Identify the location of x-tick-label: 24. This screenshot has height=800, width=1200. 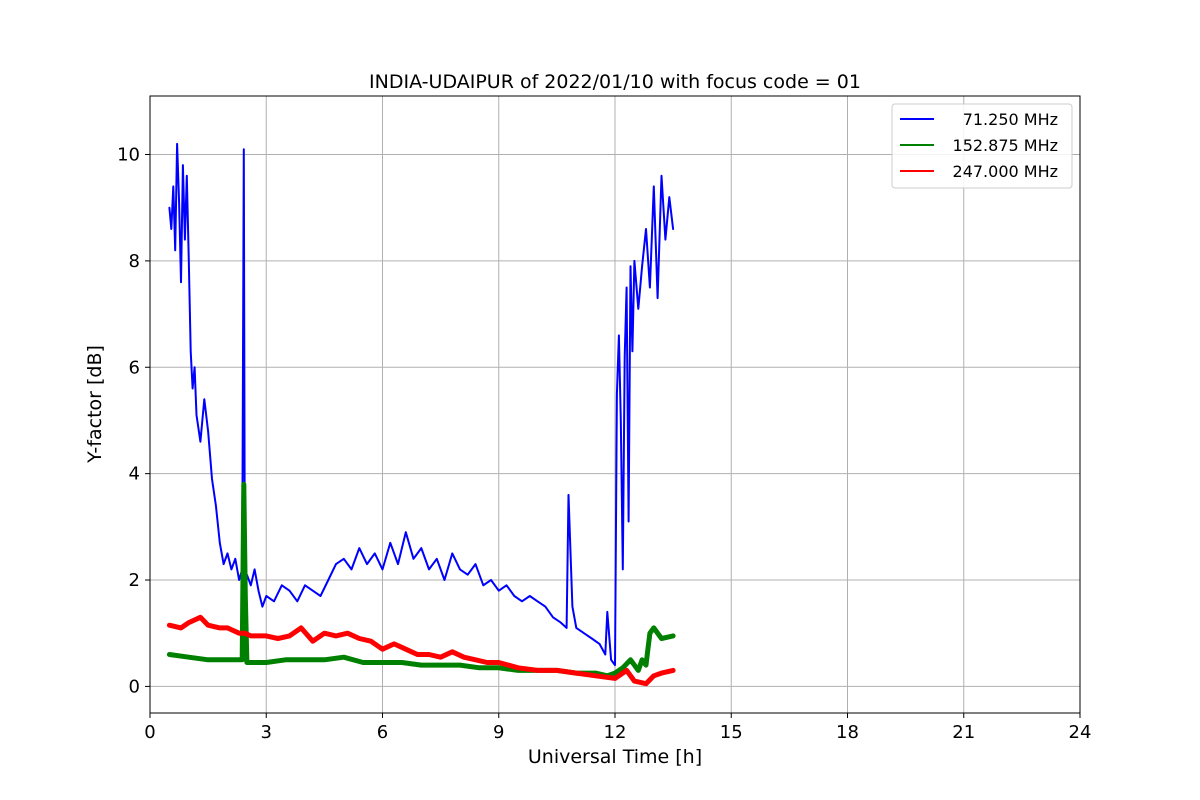
(1080, 732).